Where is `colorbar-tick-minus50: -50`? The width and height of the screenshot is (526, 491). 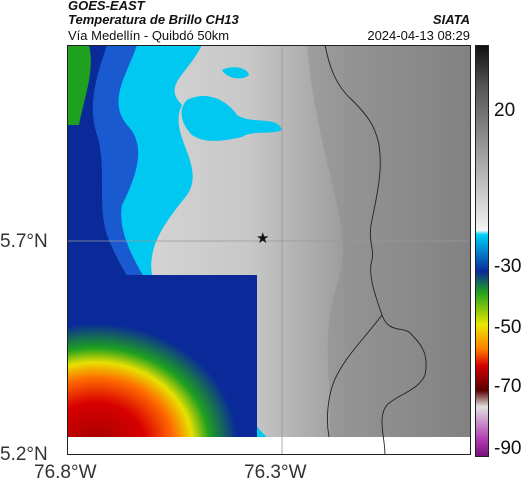 colorbar-tick-minus50: -50 is located at coordinates (508, 327).